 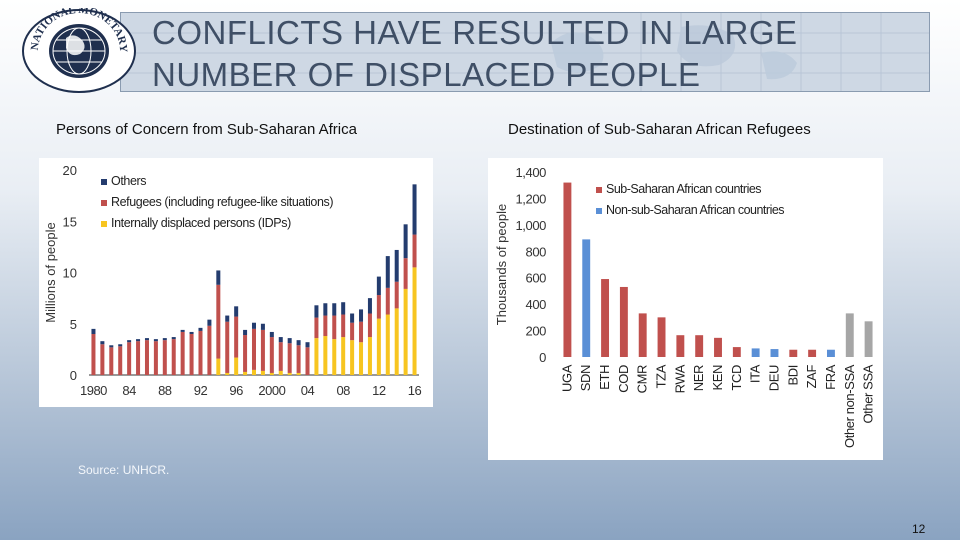 What do you see at coordinates (849, 335) in the screenshot?
I see `bar-other-non-ssa` at bounding box center [849, 335].